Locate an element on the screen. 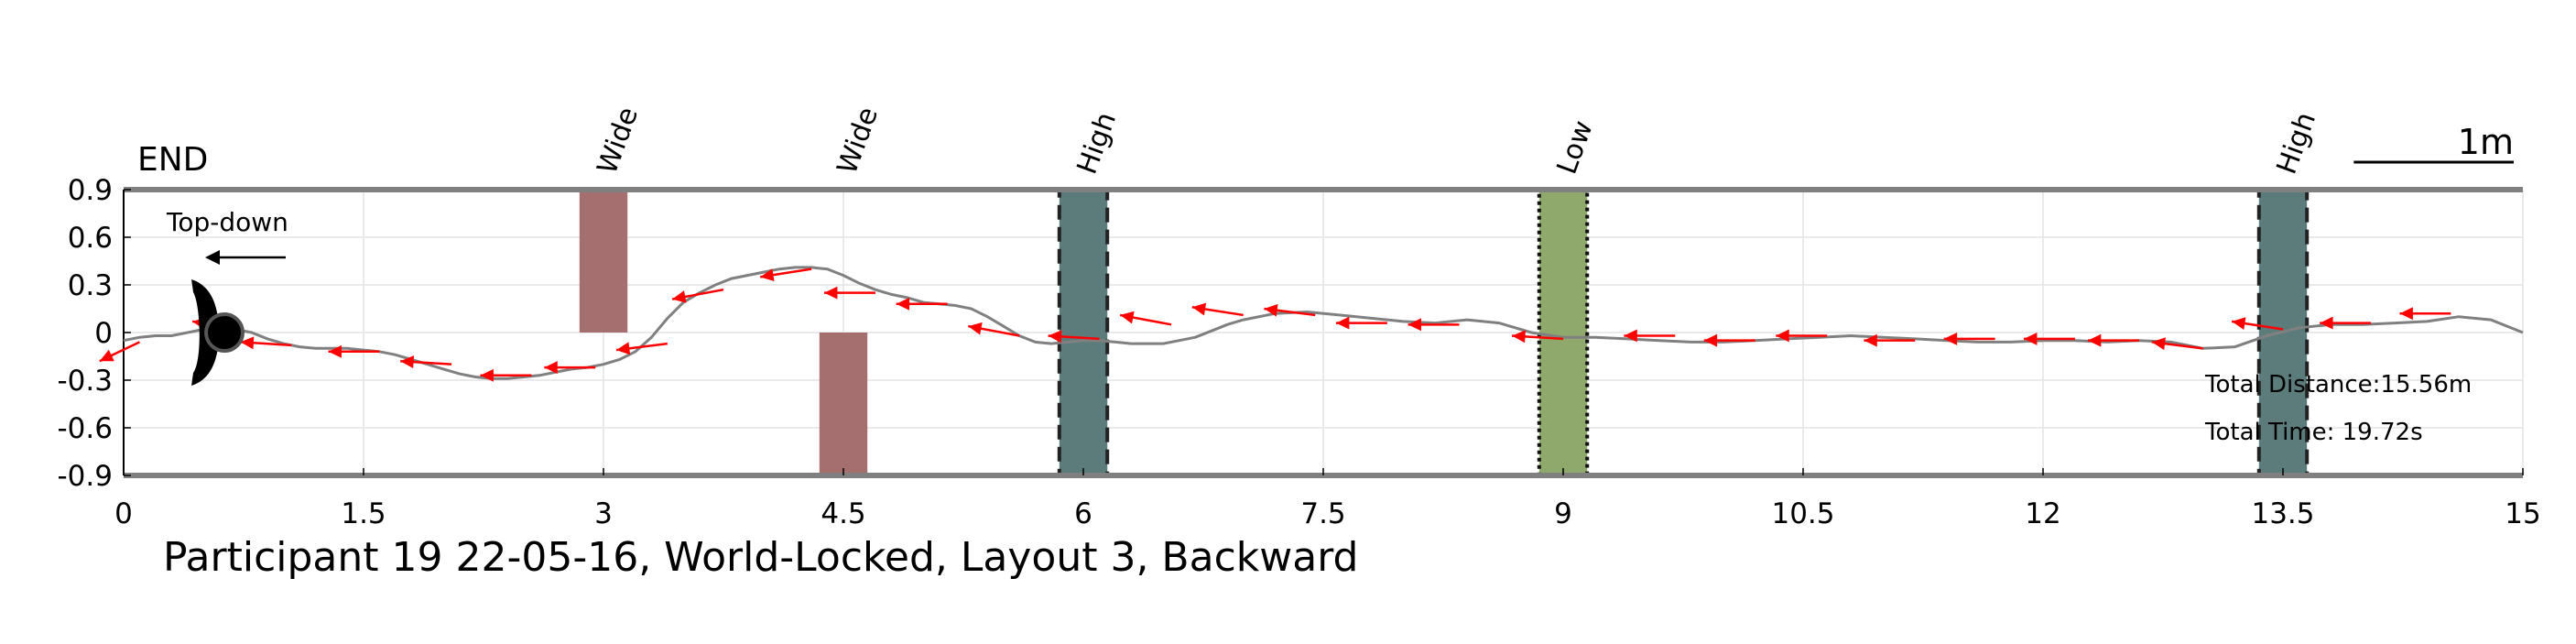 The height and width of the screenshot is (644, 2576). y-tick-label: -0.9 is located at coordinates (86, 477).